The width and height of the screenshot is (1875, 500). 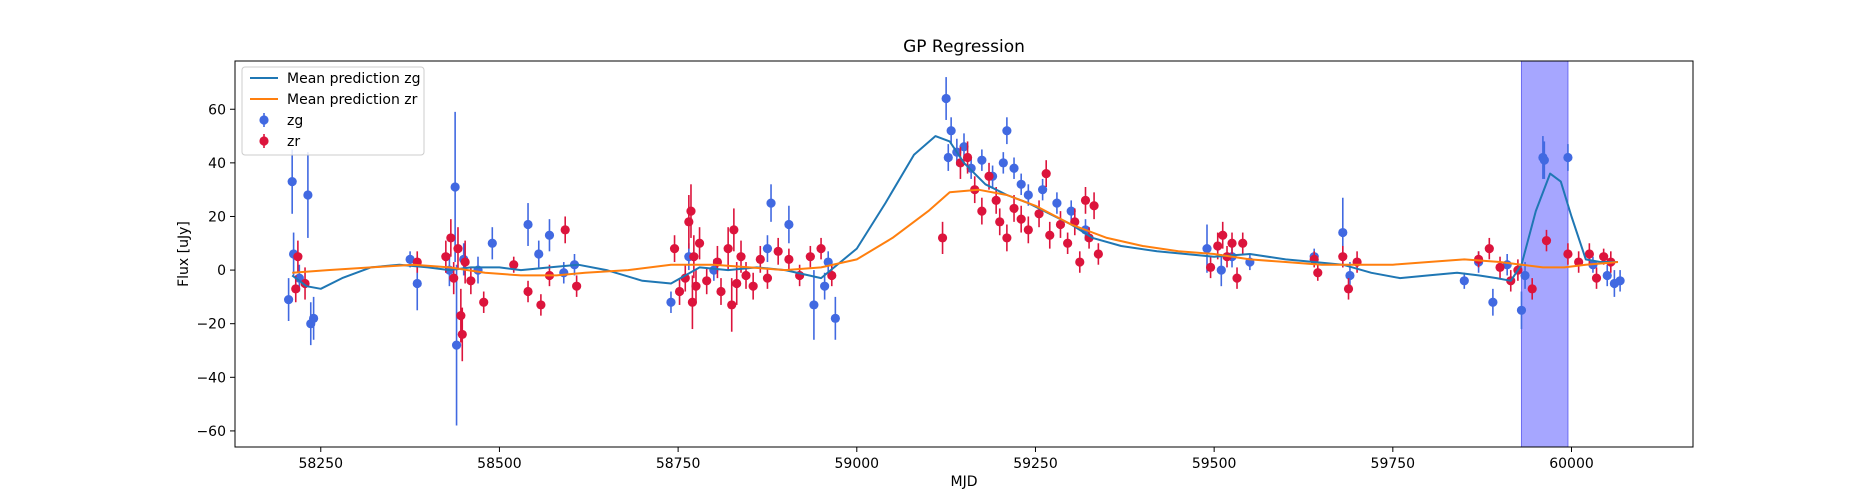 What do you see at coordinates (211, 325) in the screenshot?
I see `y-tick-label: −20` at bounding box center [211, 325].